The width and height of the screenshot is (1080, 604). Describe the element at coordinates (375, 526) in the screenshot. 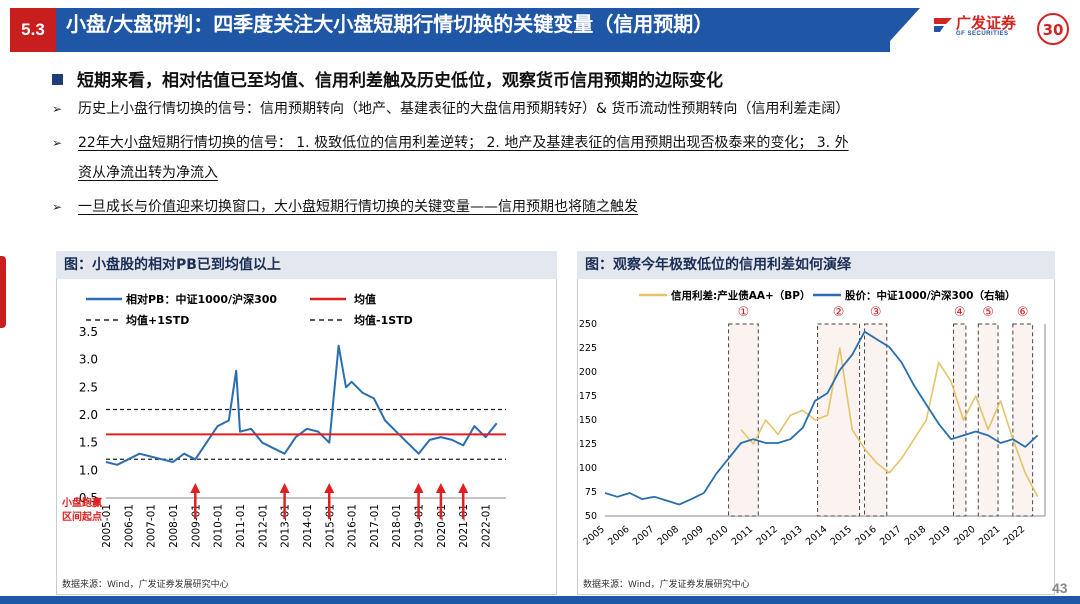

I see `x-tick-label: 2017-01` at that location.